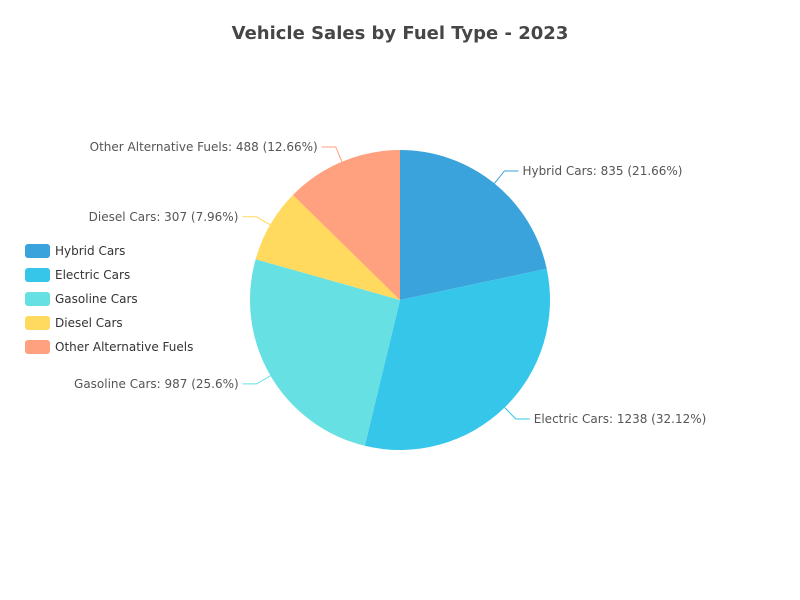 The image size is (800, 600). Describe the element at coordinates (327, 247) in the screenshot. I see `pie-slice-diesel-cars` at that location.